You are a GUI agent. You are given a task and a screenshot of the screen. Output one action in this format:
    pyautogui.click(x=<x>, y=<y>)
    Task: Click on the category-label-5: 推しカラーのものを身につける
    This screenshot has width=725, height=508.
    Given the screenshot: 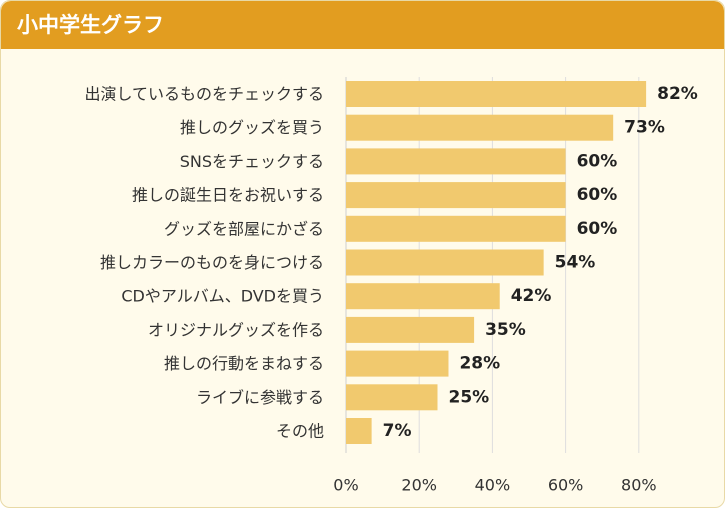 What is the action you would take?
    pyautogui.click(x=212, y=262)
    